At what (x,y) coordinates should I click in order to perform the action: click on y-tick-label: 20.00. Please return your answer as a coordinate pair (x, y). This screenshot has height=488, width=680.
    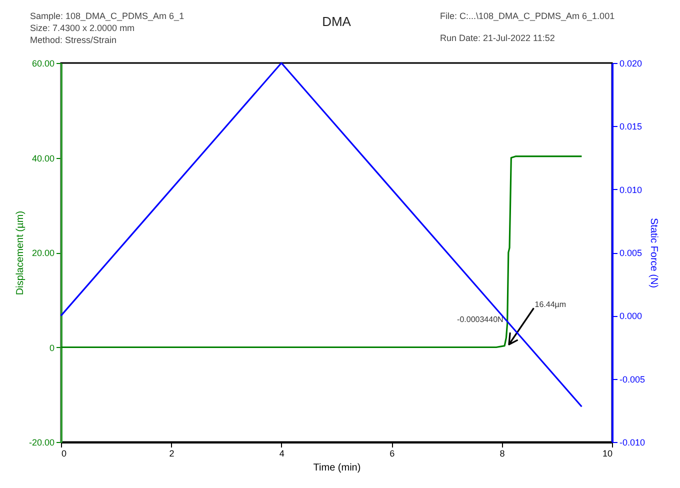
    Looking at the image, I should click on (43, 253).